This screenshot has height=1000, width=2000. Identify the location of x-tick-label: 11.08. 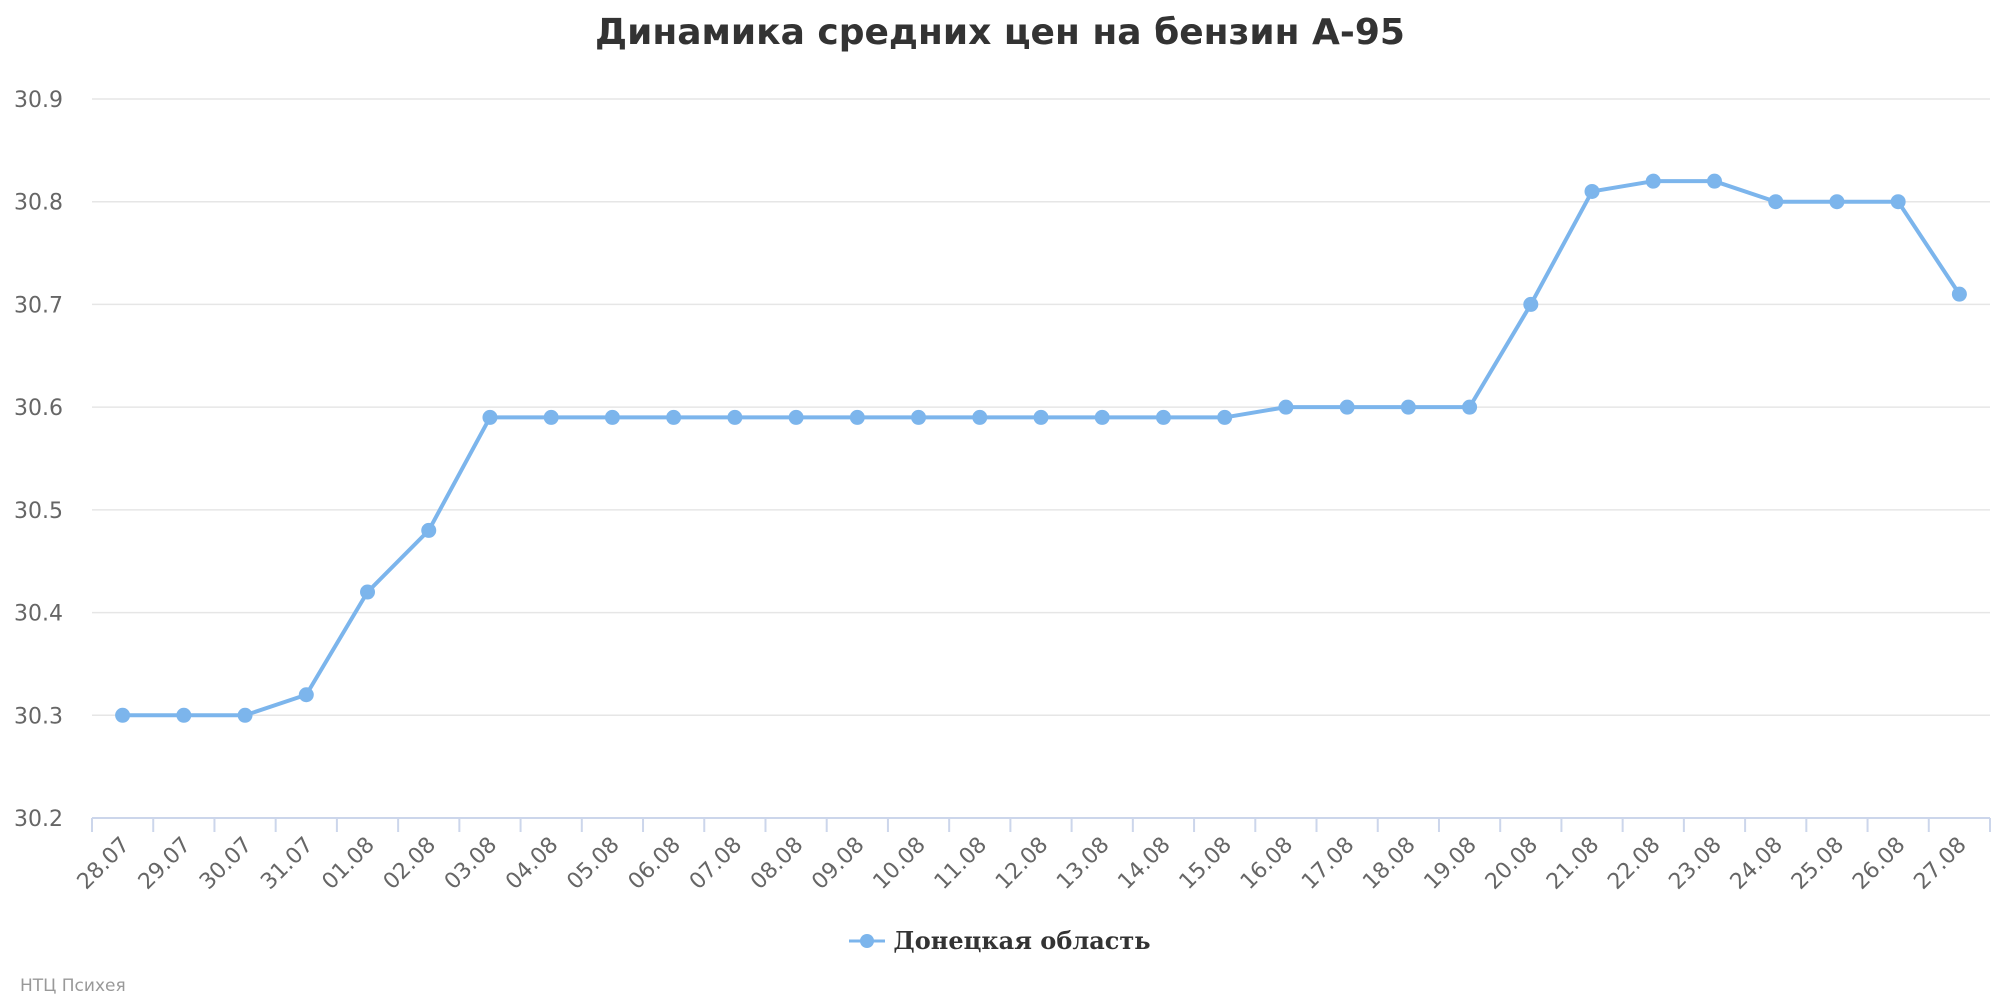
(961, 864).